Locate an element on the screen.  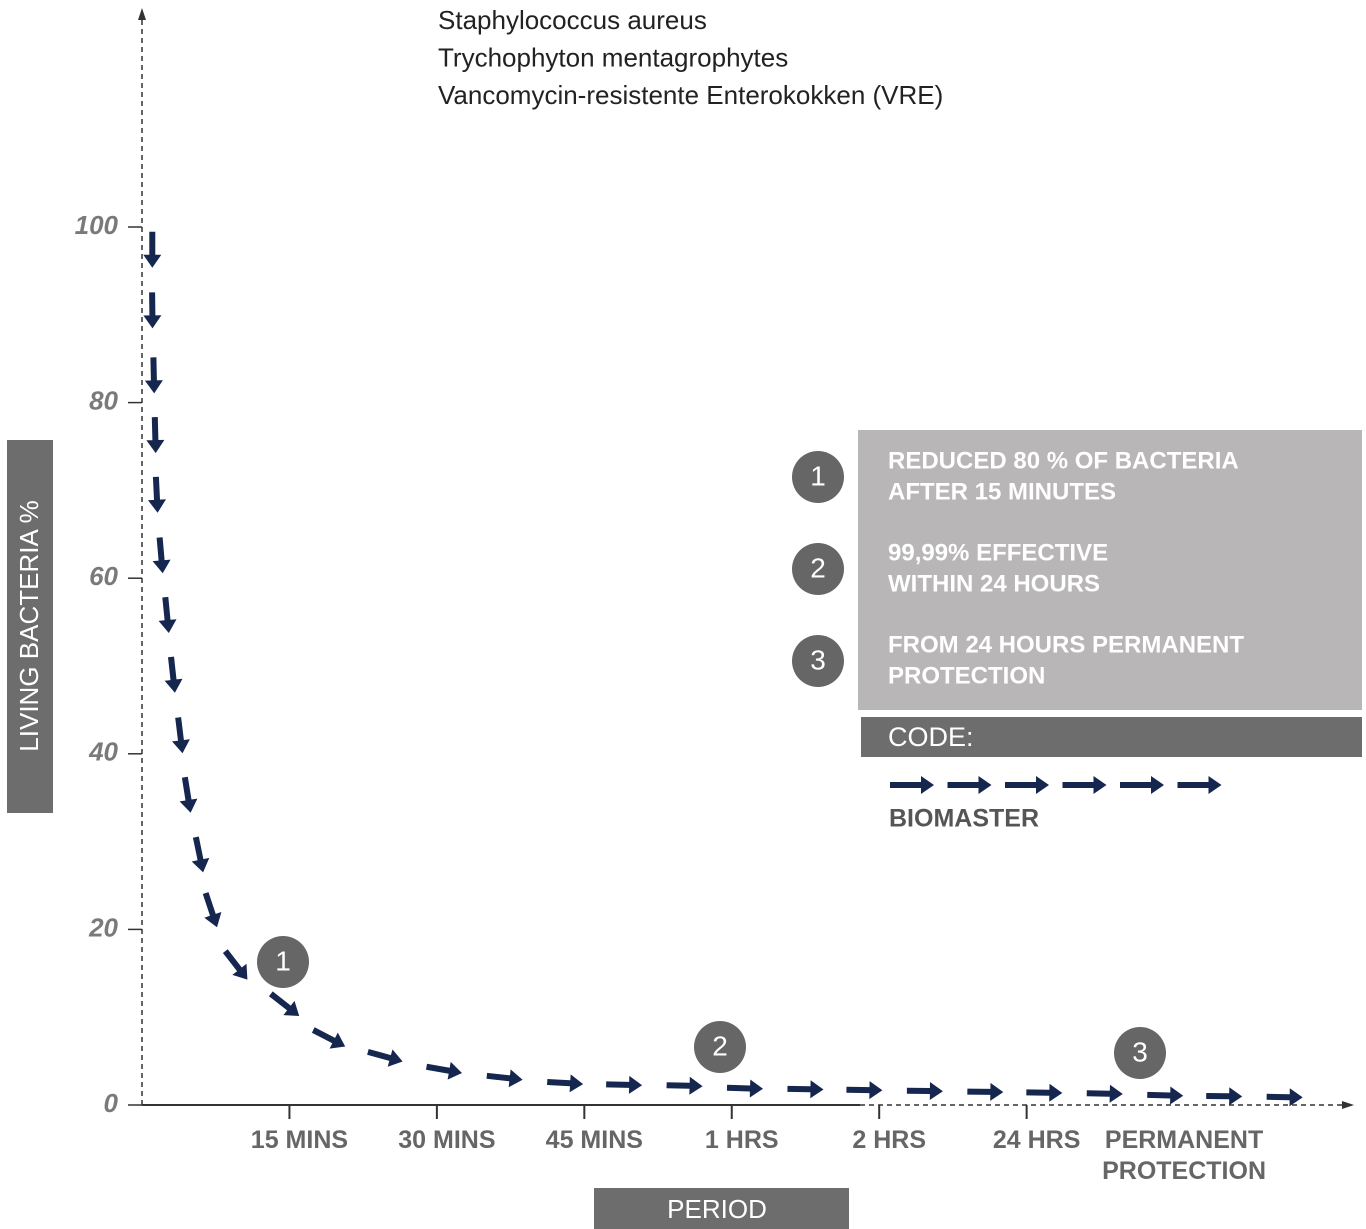
note-line: Staphylococcus aureus is located at coordinates (572, 20).